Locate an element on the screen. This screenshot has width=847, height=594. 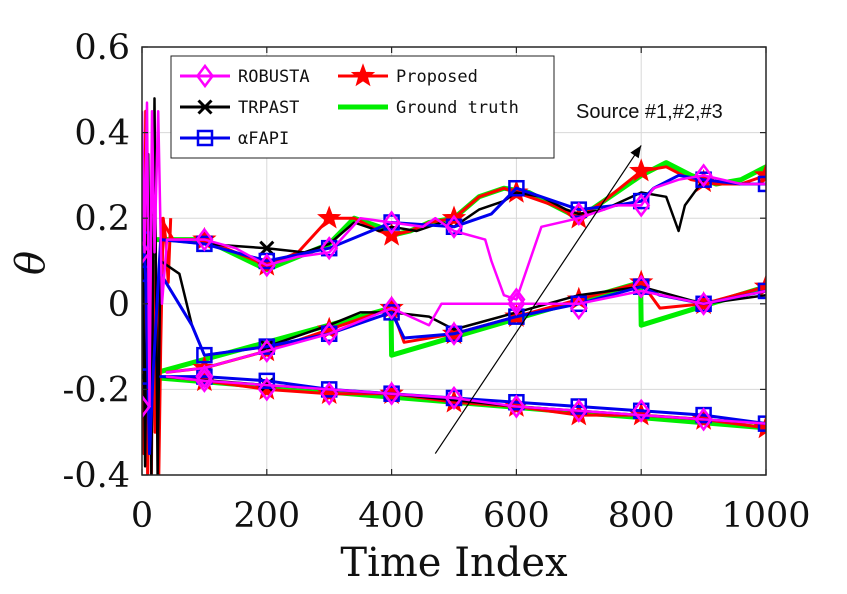
legend-item-trpast: TRPAST is located at coordinates (239, 108).